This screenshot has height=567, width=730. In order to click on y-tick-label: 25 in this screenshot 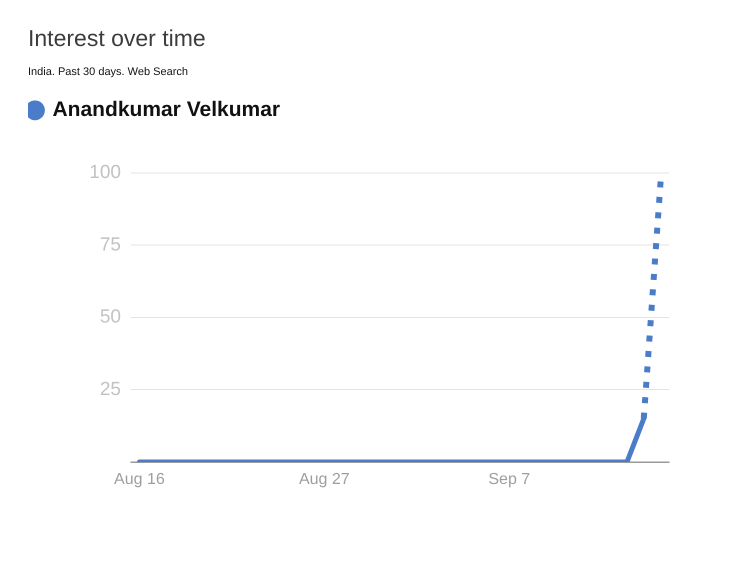, I will do `click(110, 389)`.